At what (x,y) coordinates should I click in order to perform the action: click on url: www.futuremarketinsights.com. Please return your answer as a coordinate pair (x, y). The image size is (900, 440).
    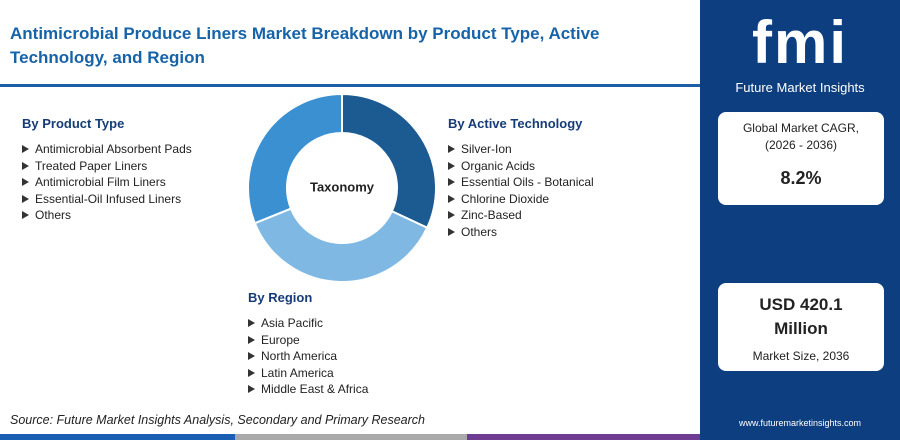
    Looking at the image, I should click on (800, 423).